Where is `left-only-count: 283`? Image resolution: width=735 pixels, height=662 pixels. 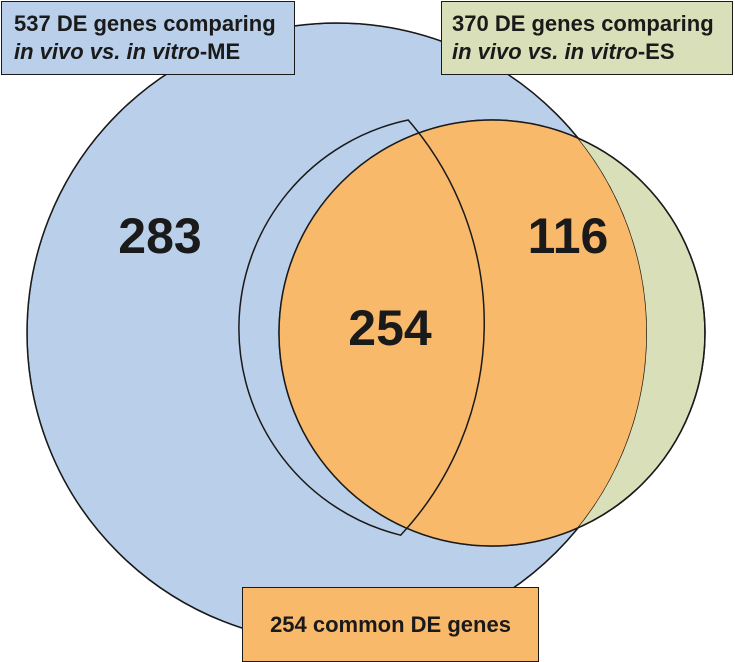
left-only-count: 283 is located at coordinates (159, 236).